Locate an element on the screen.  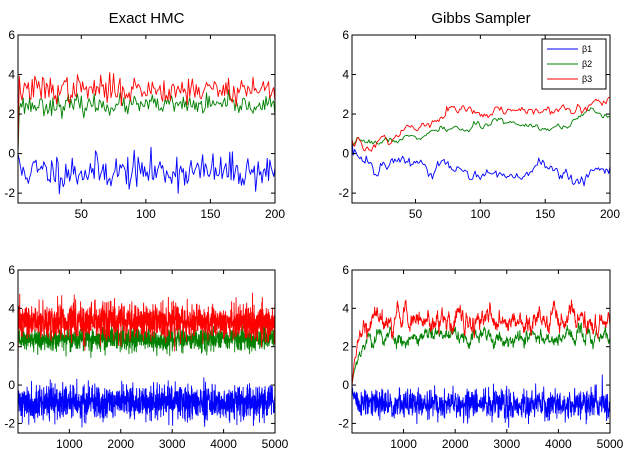
axes-frame is located at coordinates (146, 351).